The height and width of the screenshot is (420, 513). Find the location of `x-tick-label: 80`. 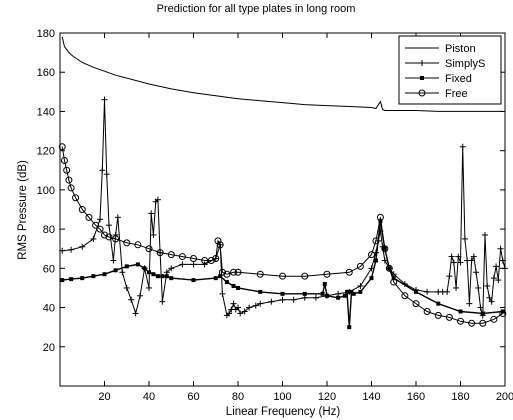

x-tick-label: 80 is located at coordinates (238, 397).